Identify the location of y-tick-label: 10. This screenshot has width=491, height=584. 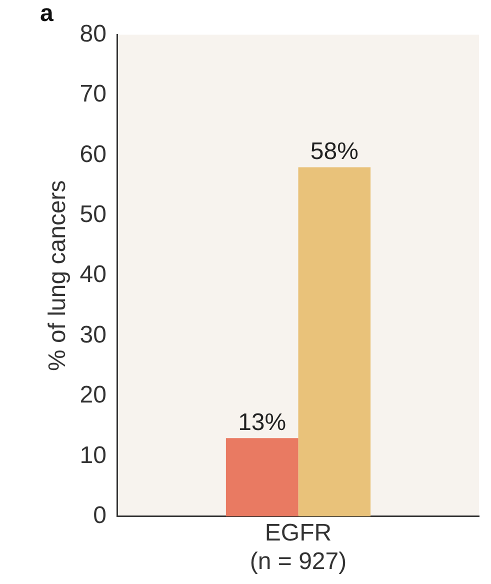
(93, 455).